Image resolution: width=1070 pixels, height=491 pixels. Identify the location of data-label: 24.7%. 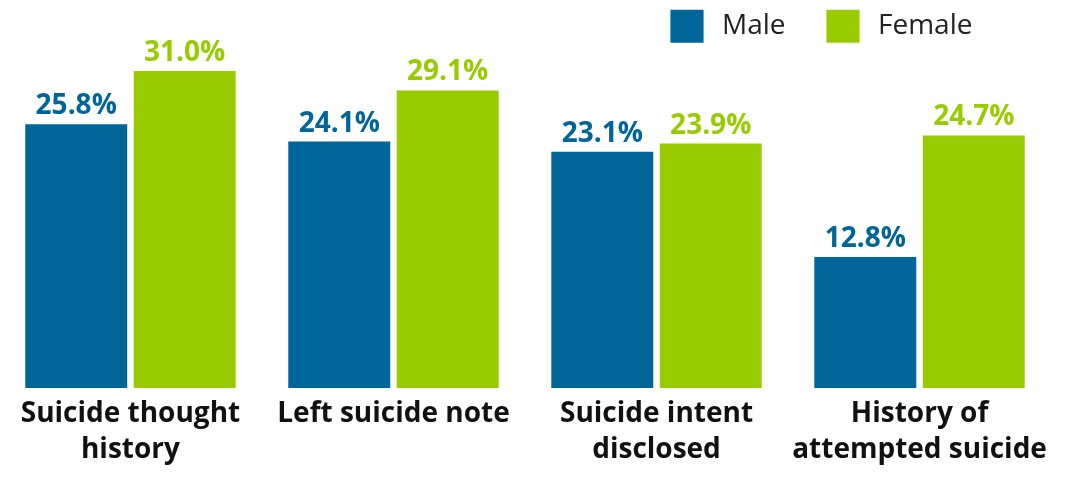
(974, 114).